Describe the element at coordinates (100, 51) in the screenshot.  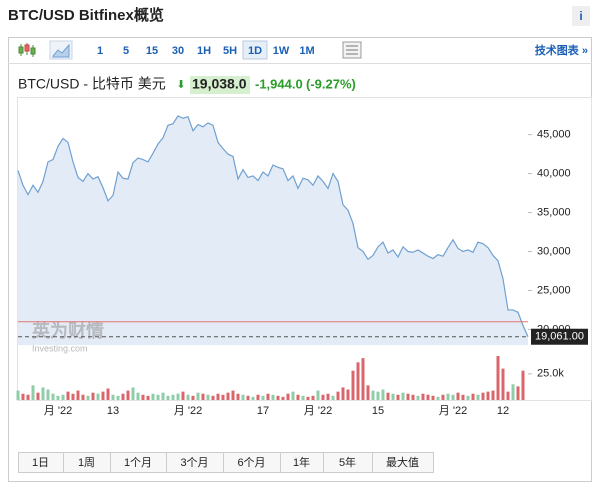
I see `interval-button: 1` at that location.